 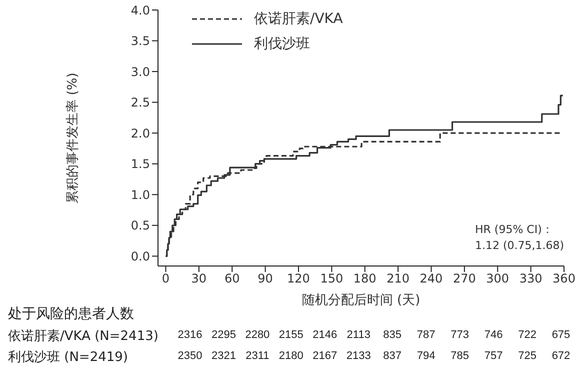 What do you see at coordinates (519, 246) in the screenshot?
I see `annotation: 1.12 (0.75,1.68)` at bounding box center [519, 246].